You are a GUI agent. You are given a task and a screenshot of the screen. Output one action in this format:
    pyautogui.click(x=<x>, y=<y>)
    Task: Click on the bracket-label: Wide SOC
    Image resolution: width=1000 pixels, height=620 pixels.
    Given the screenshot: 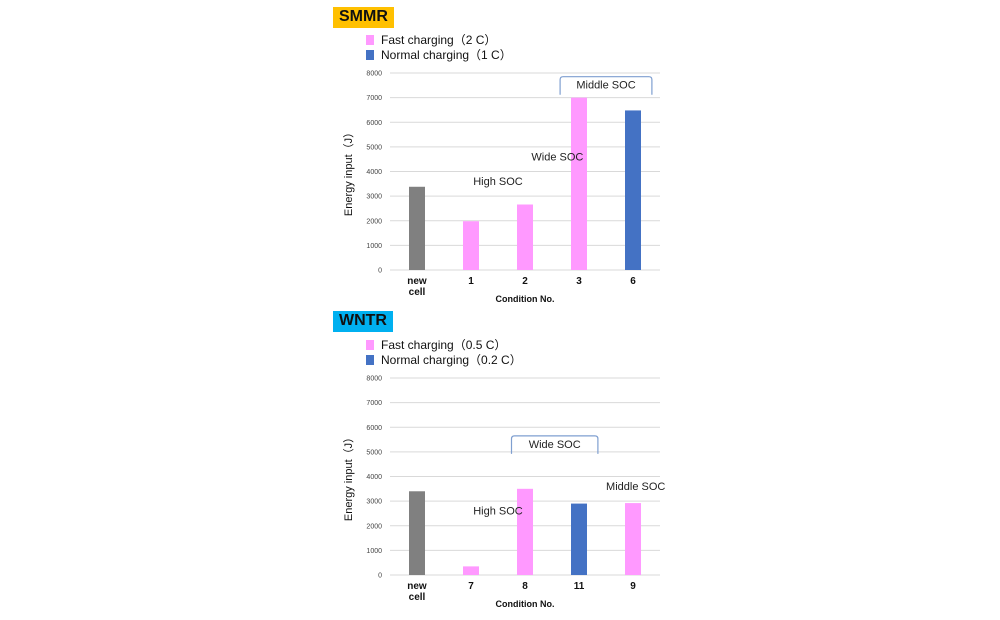 What is the action you would take?
    pyautogui.click(x=555, y=445)
    